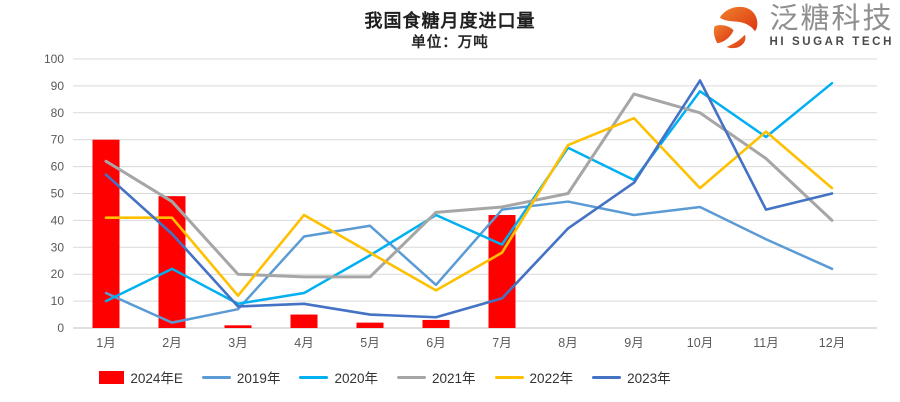 This screenshot has height=402, width=900. Describe the element at coordinates (831, 19) in the screenshot. I see `logo-cn-text: 泛糖科技` at that location.